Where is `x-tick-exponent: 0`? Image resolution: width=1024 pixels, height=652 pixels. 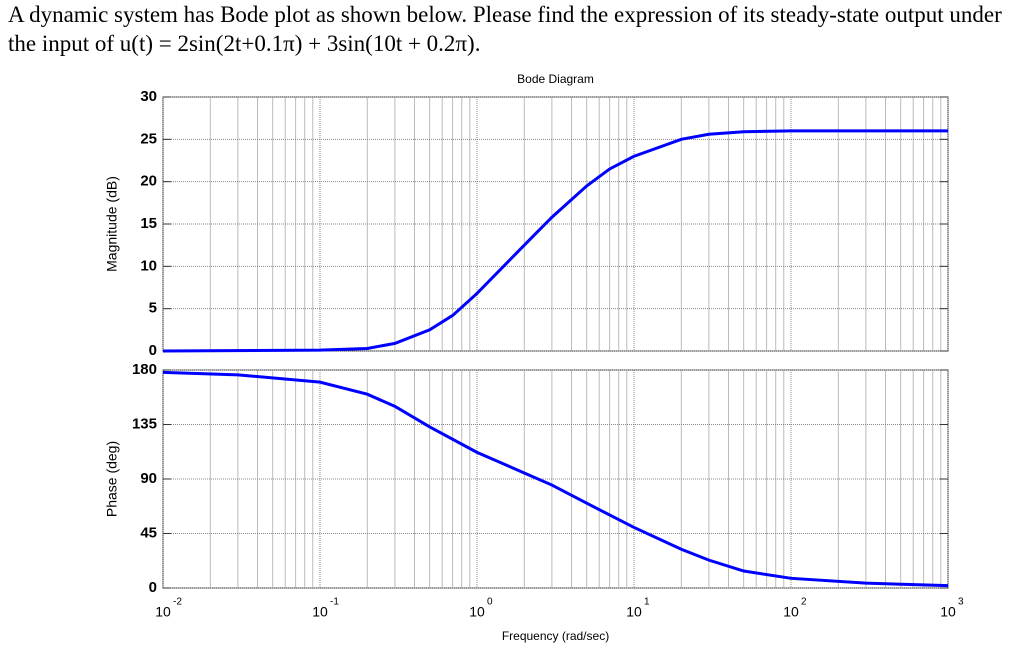
x-tick-exponent: 0 is located at coordinates (490, 602).